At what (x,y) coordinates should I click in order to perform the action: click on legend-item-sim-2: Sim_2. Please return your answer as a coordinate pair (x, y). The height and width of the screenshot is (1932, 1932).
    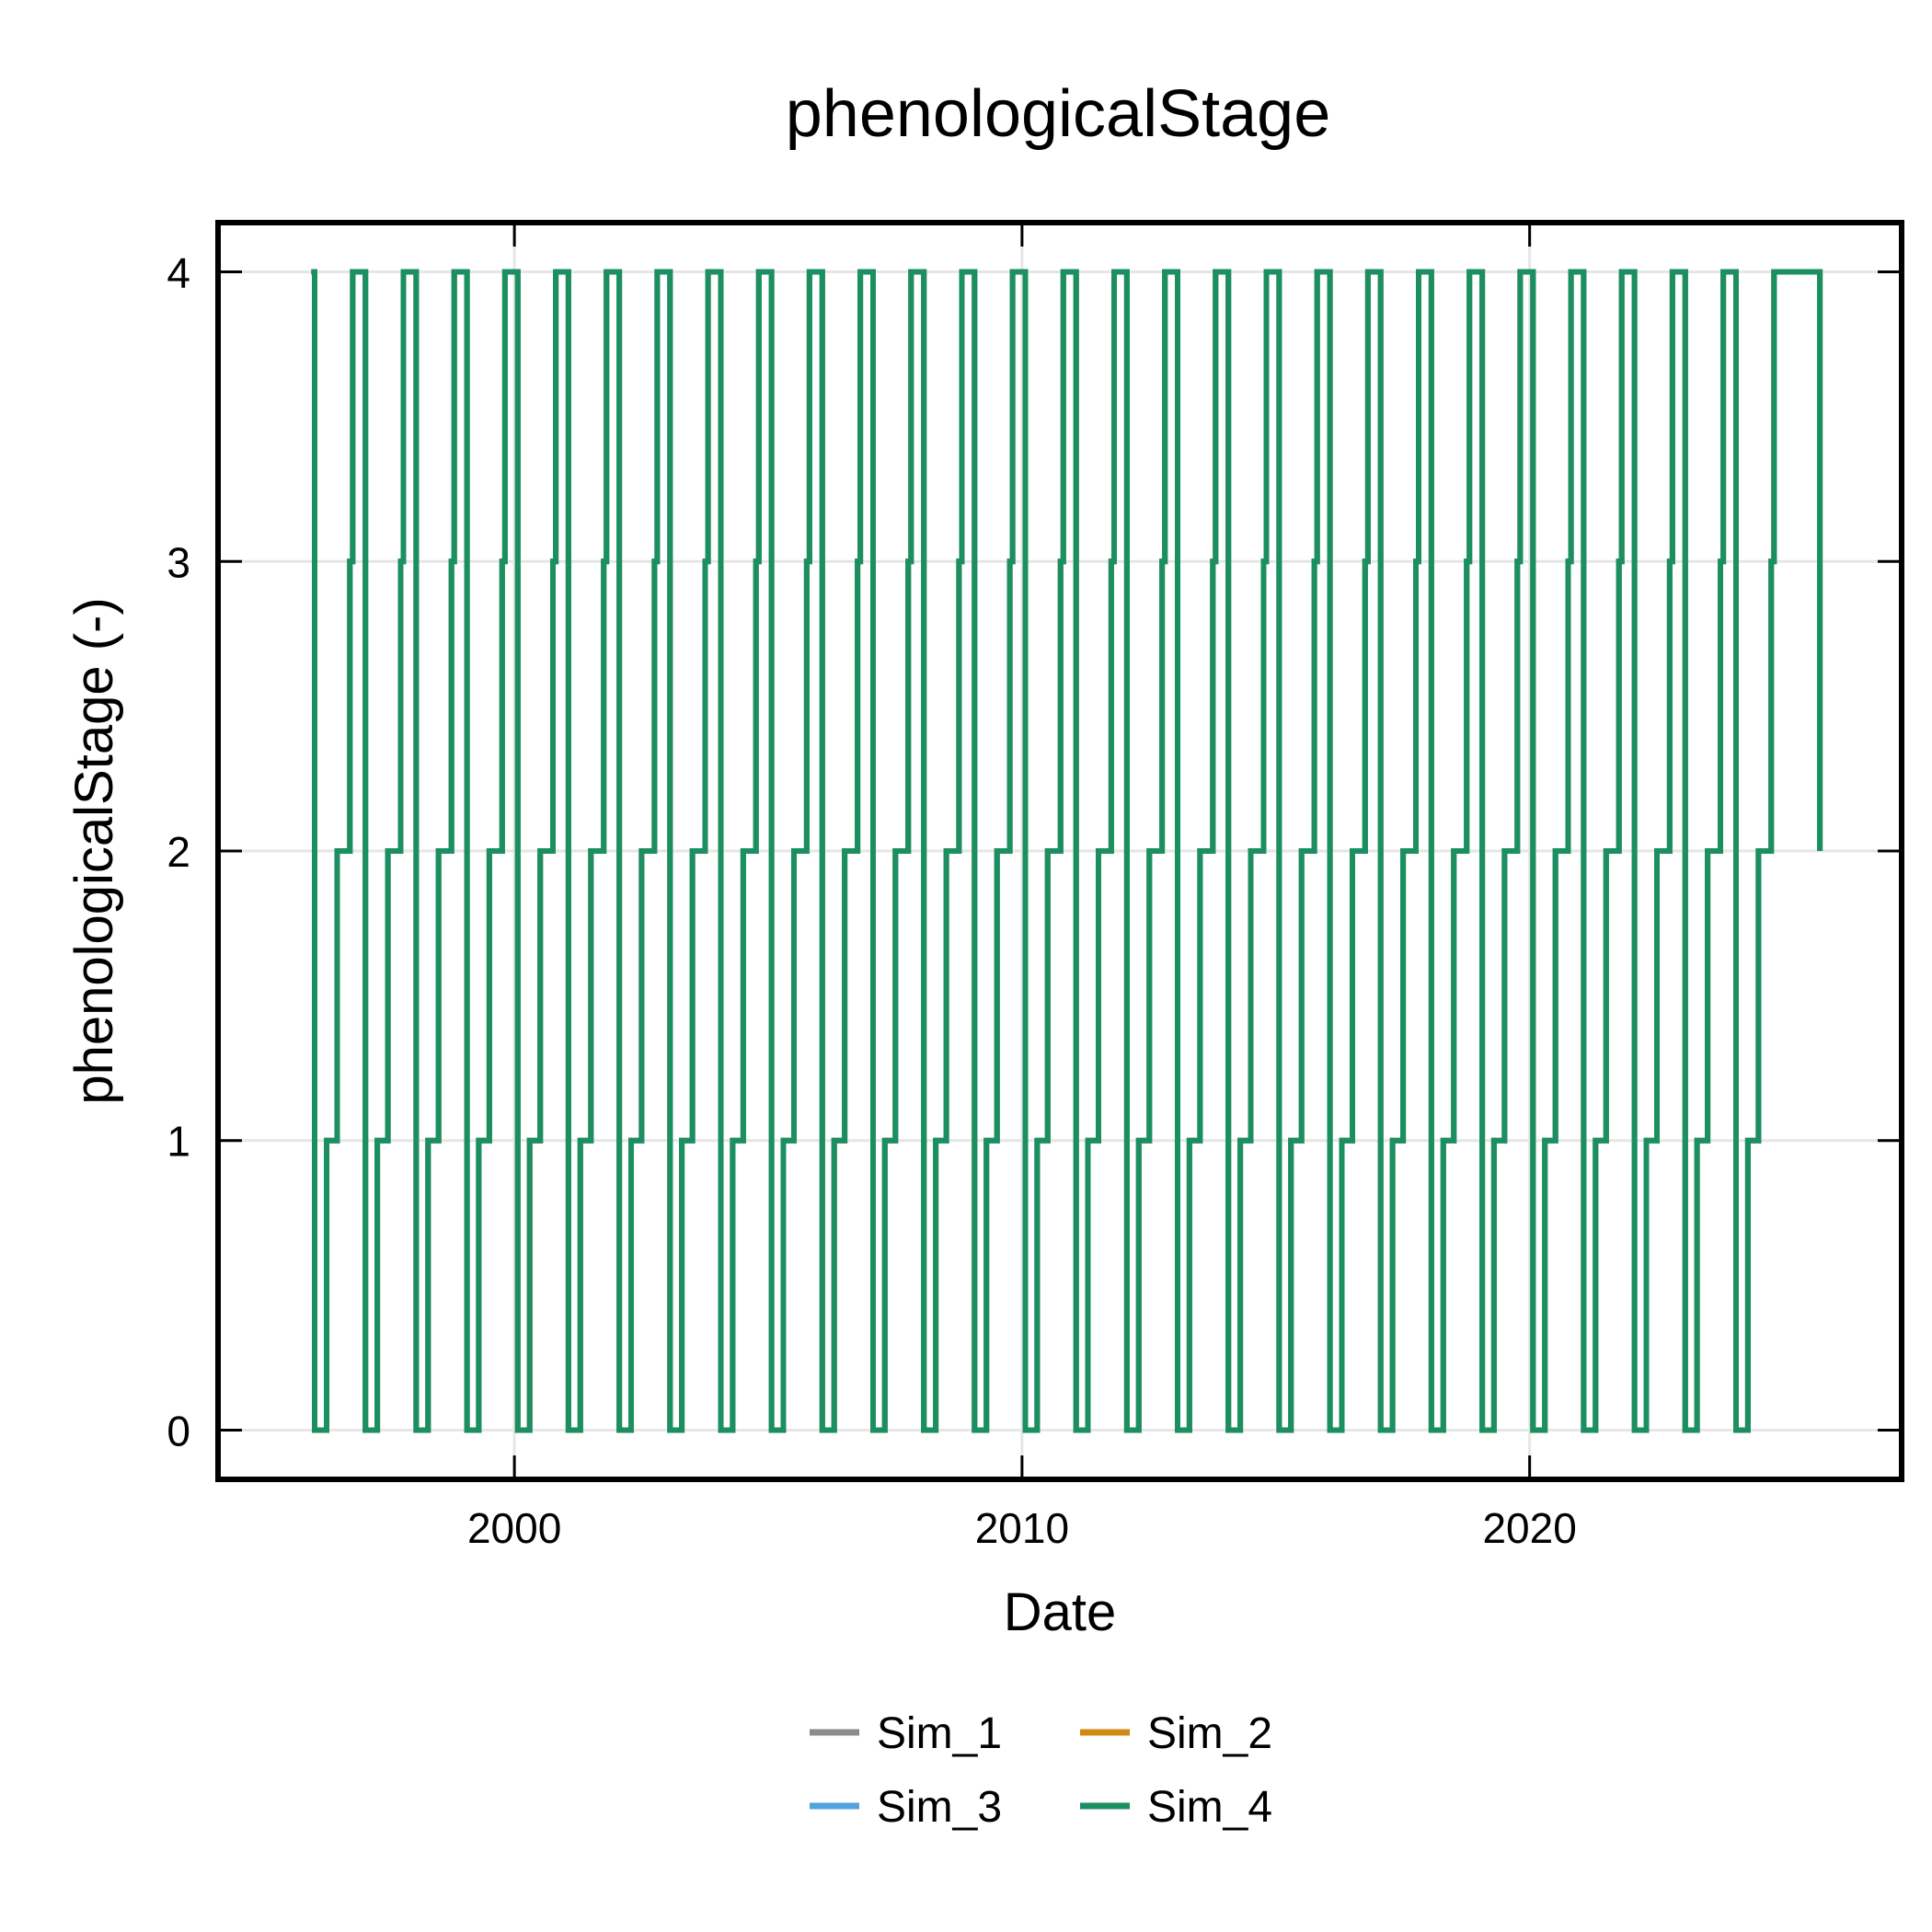
    Looking at the image, I should click on (1176, 1733).